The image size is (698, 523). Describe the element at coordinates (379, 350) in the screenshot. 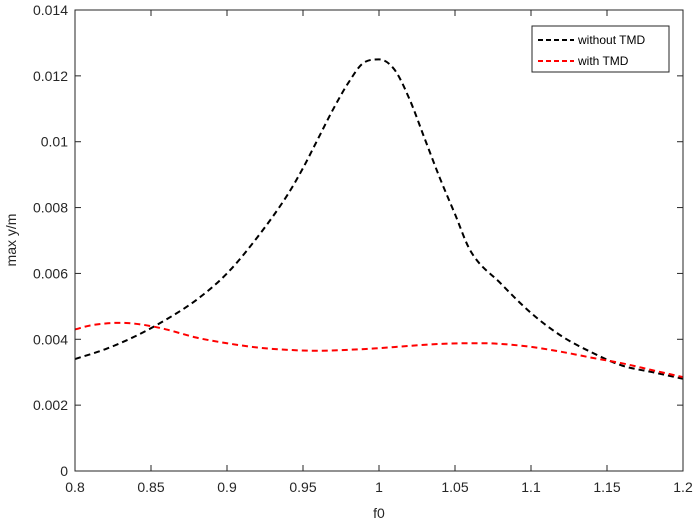

I see `series-line-with-tmd` at that location.